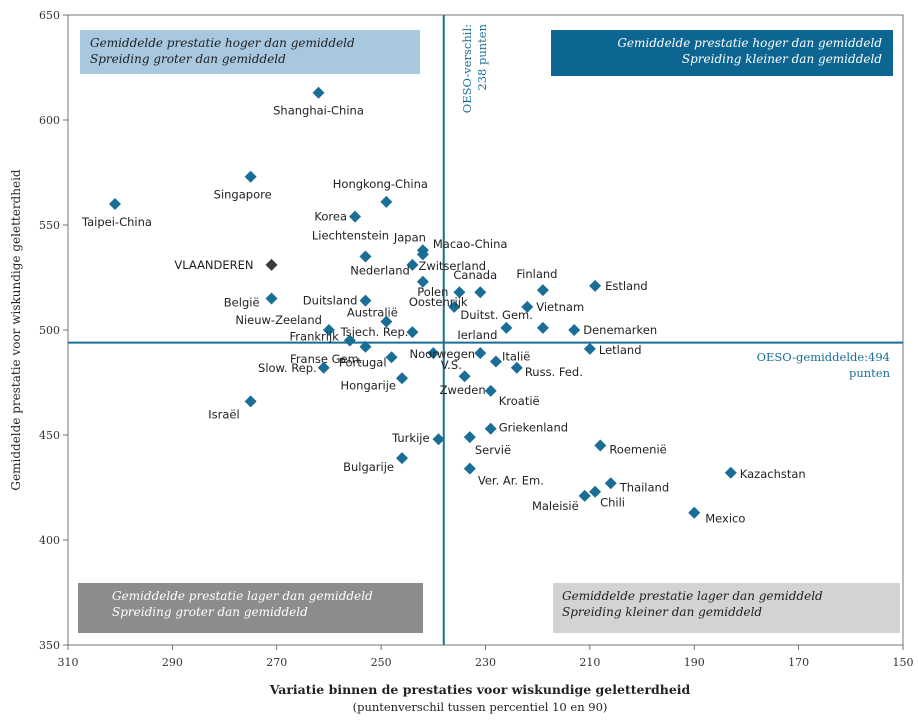  I want to click on quadrant-text-top-left: Spreiding groter dan gemiddeld, so click(188, 59).